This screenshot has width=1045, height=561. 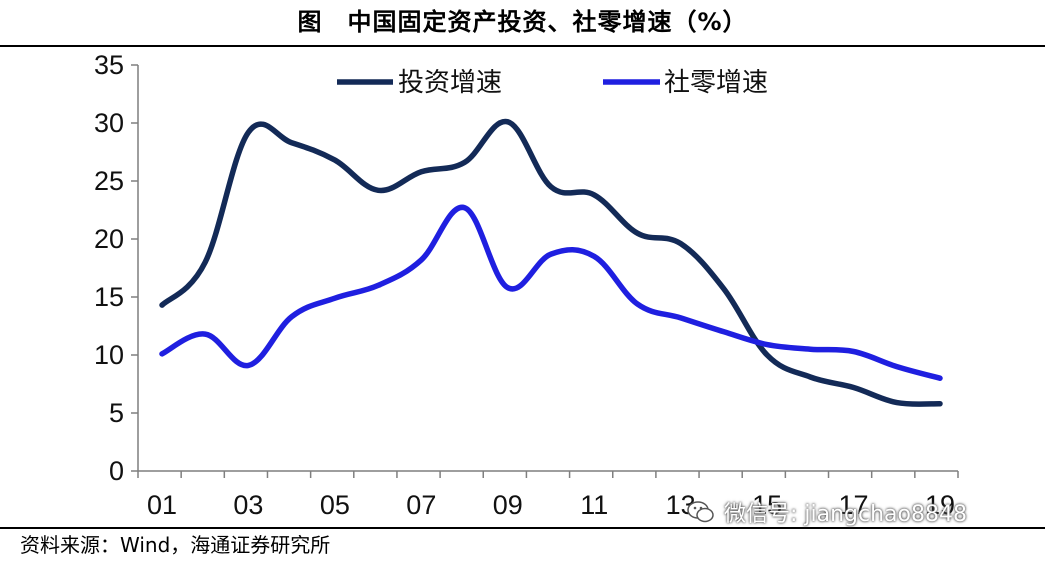 What do you see at coordinates (248, 505) in the screenshot?
I see `x-tick-label: 03` at bounding box center [248, 505].